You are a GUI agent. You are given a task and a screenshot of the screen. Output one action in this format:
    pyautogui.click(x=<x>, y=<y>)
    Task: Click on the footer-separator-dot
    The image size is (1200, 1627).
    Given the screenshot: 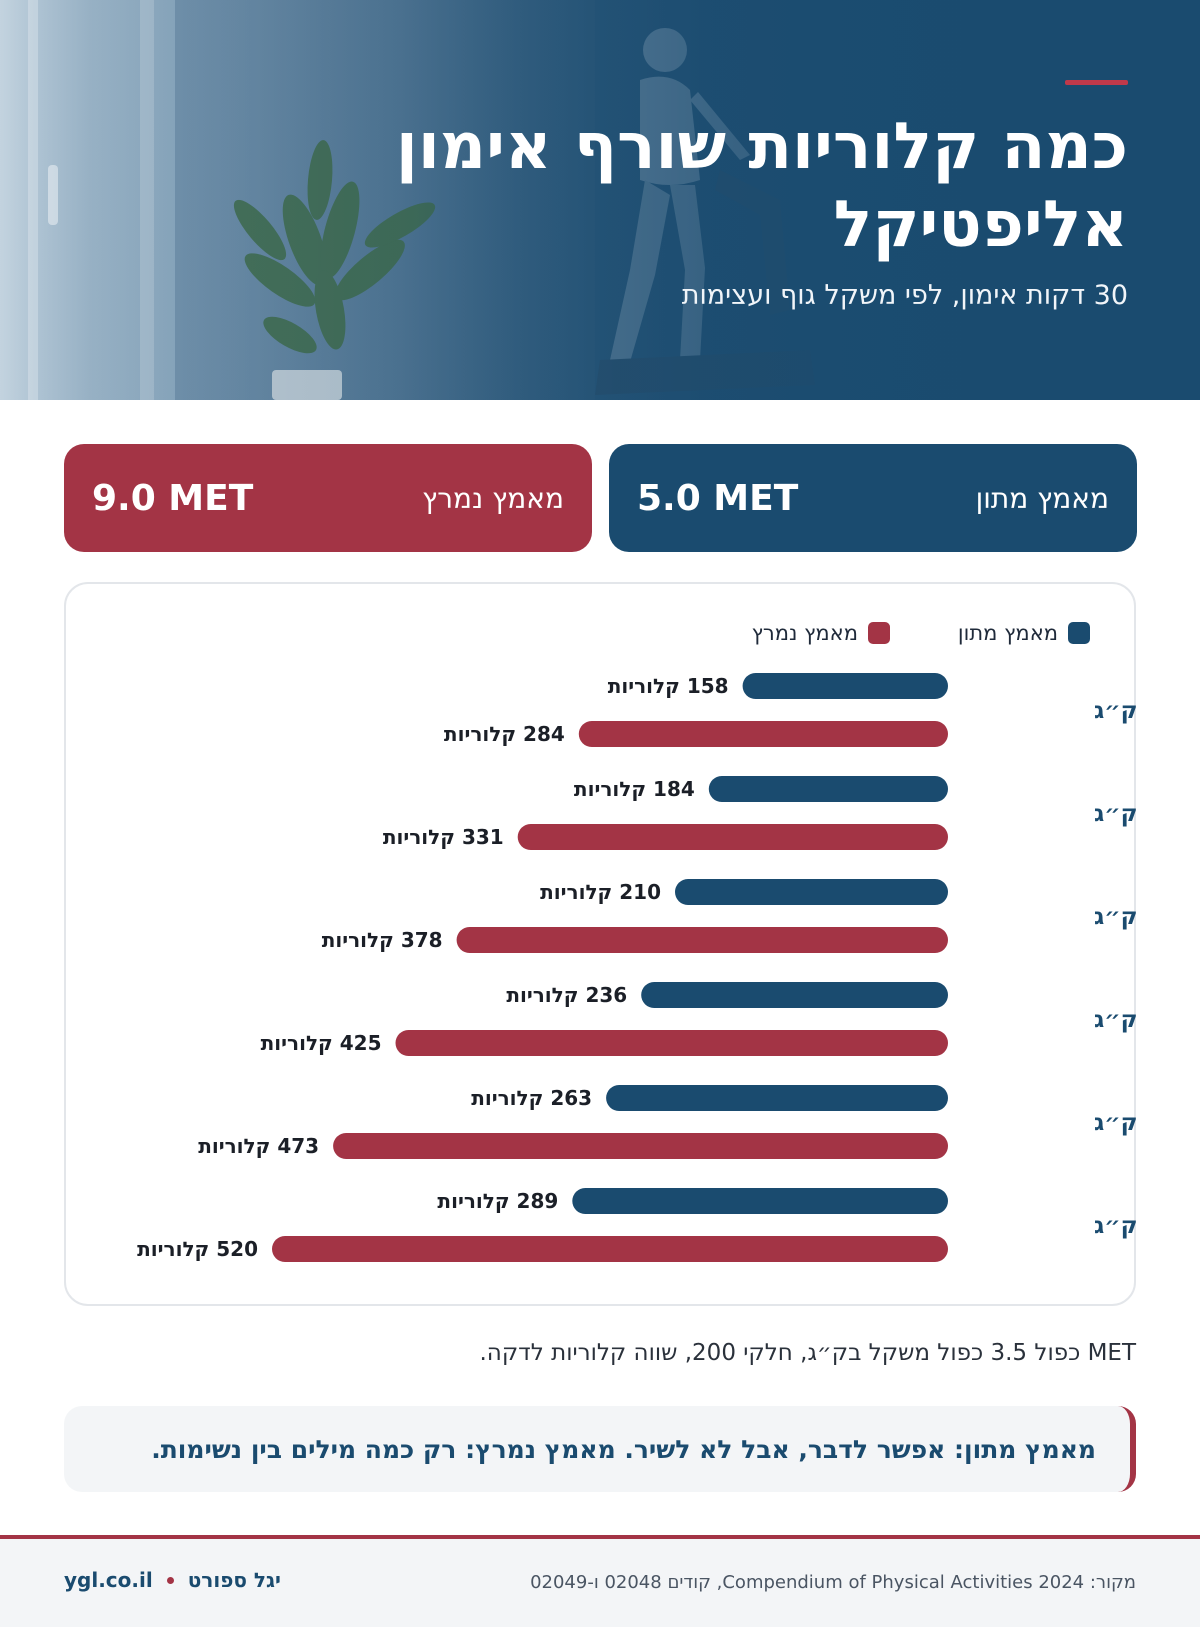 What is the action you would take?
    pyautogui.click(x=170, y=1580)
    